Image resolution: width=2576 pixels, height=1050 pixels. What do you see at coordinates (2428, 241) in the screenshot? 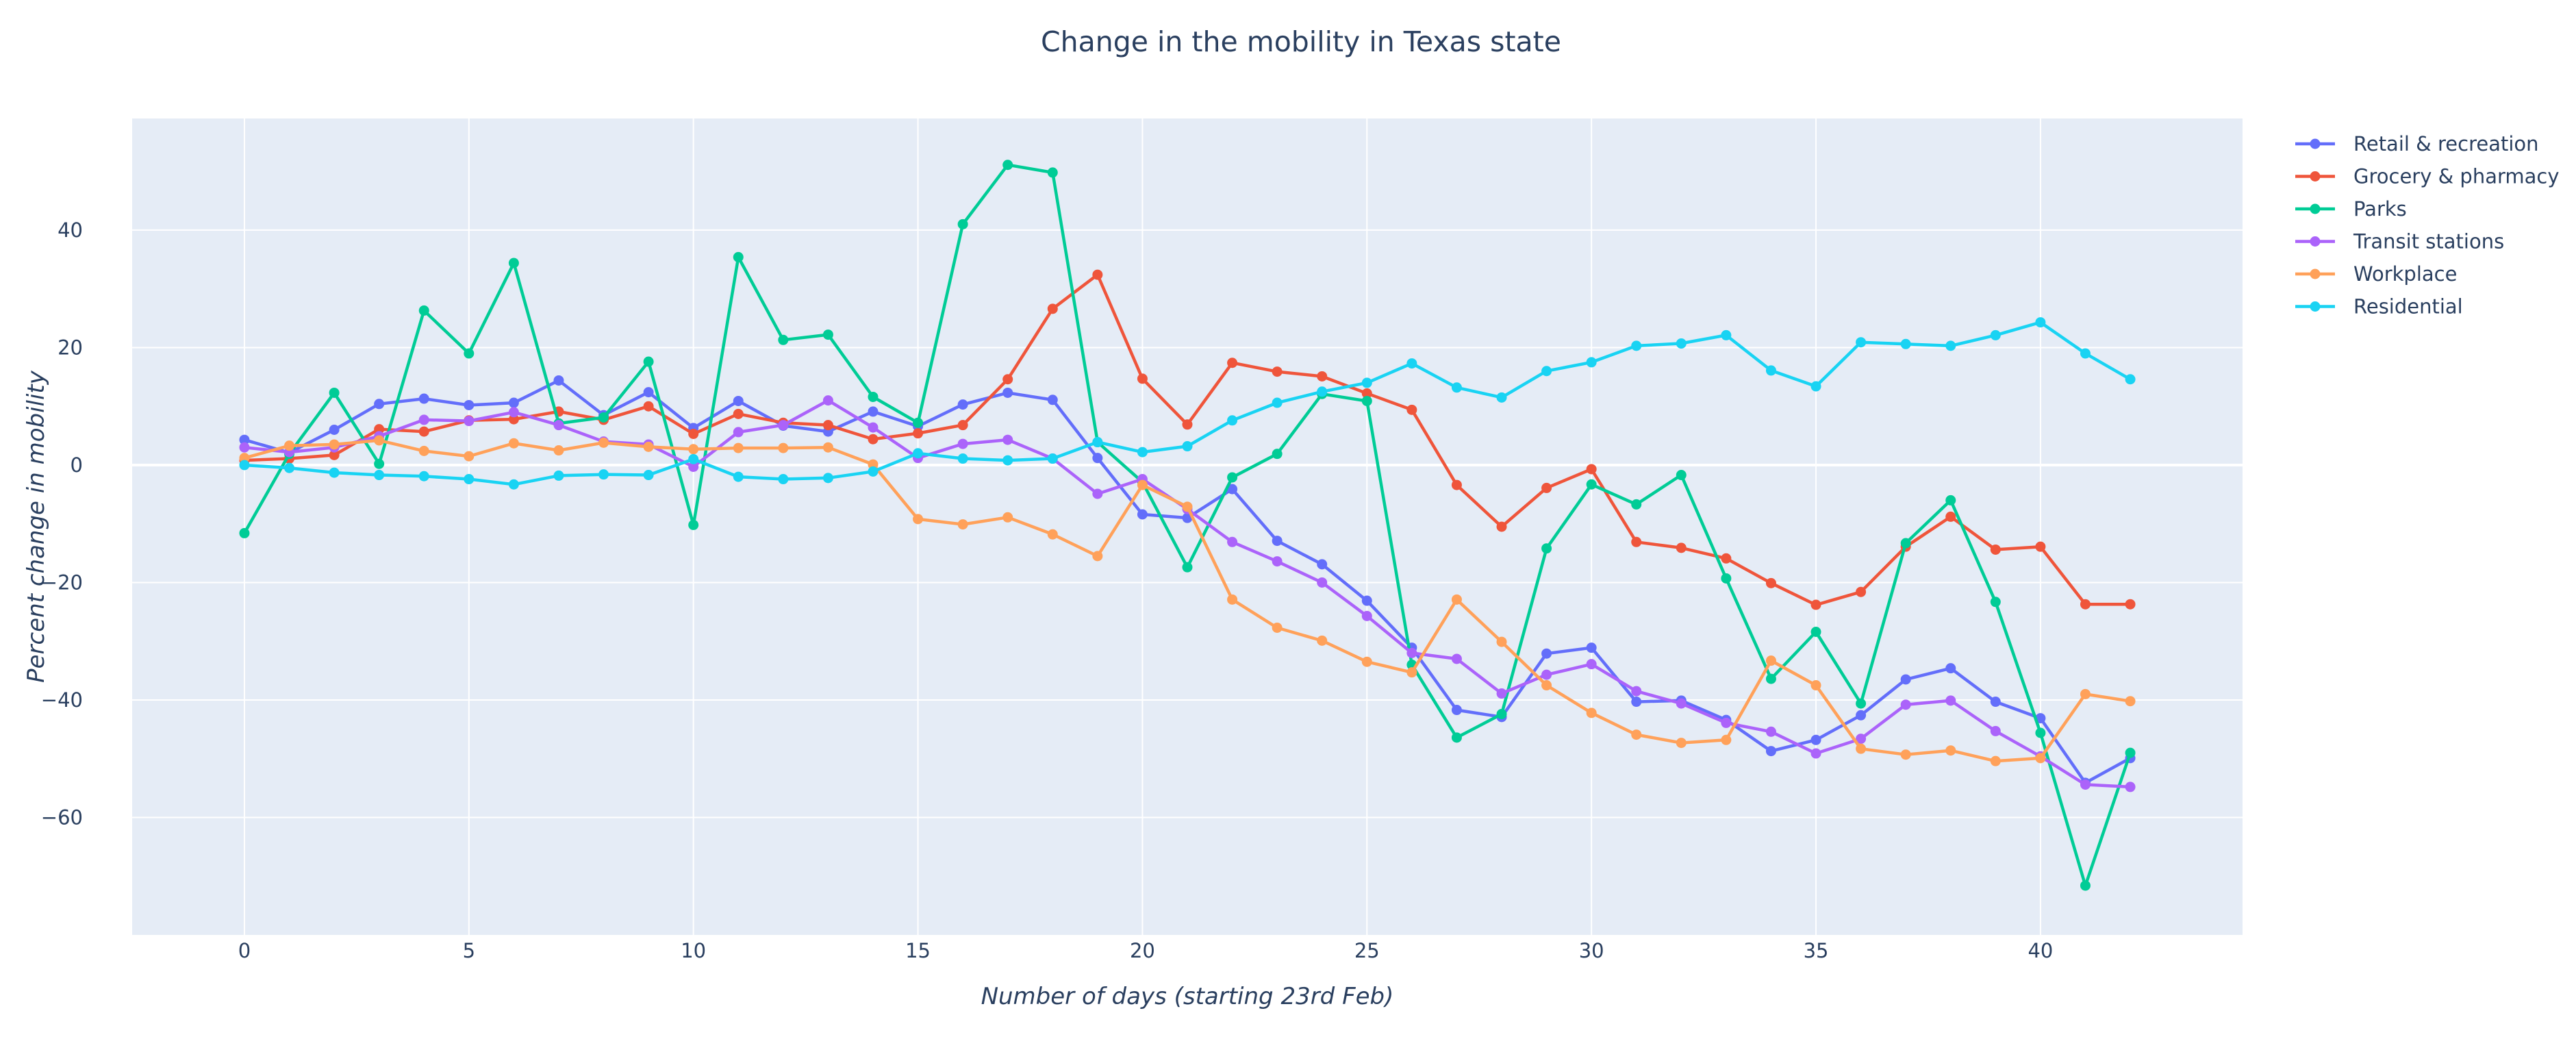
I see `legend-label: Transit stations` at bounding box center [2428, 241].